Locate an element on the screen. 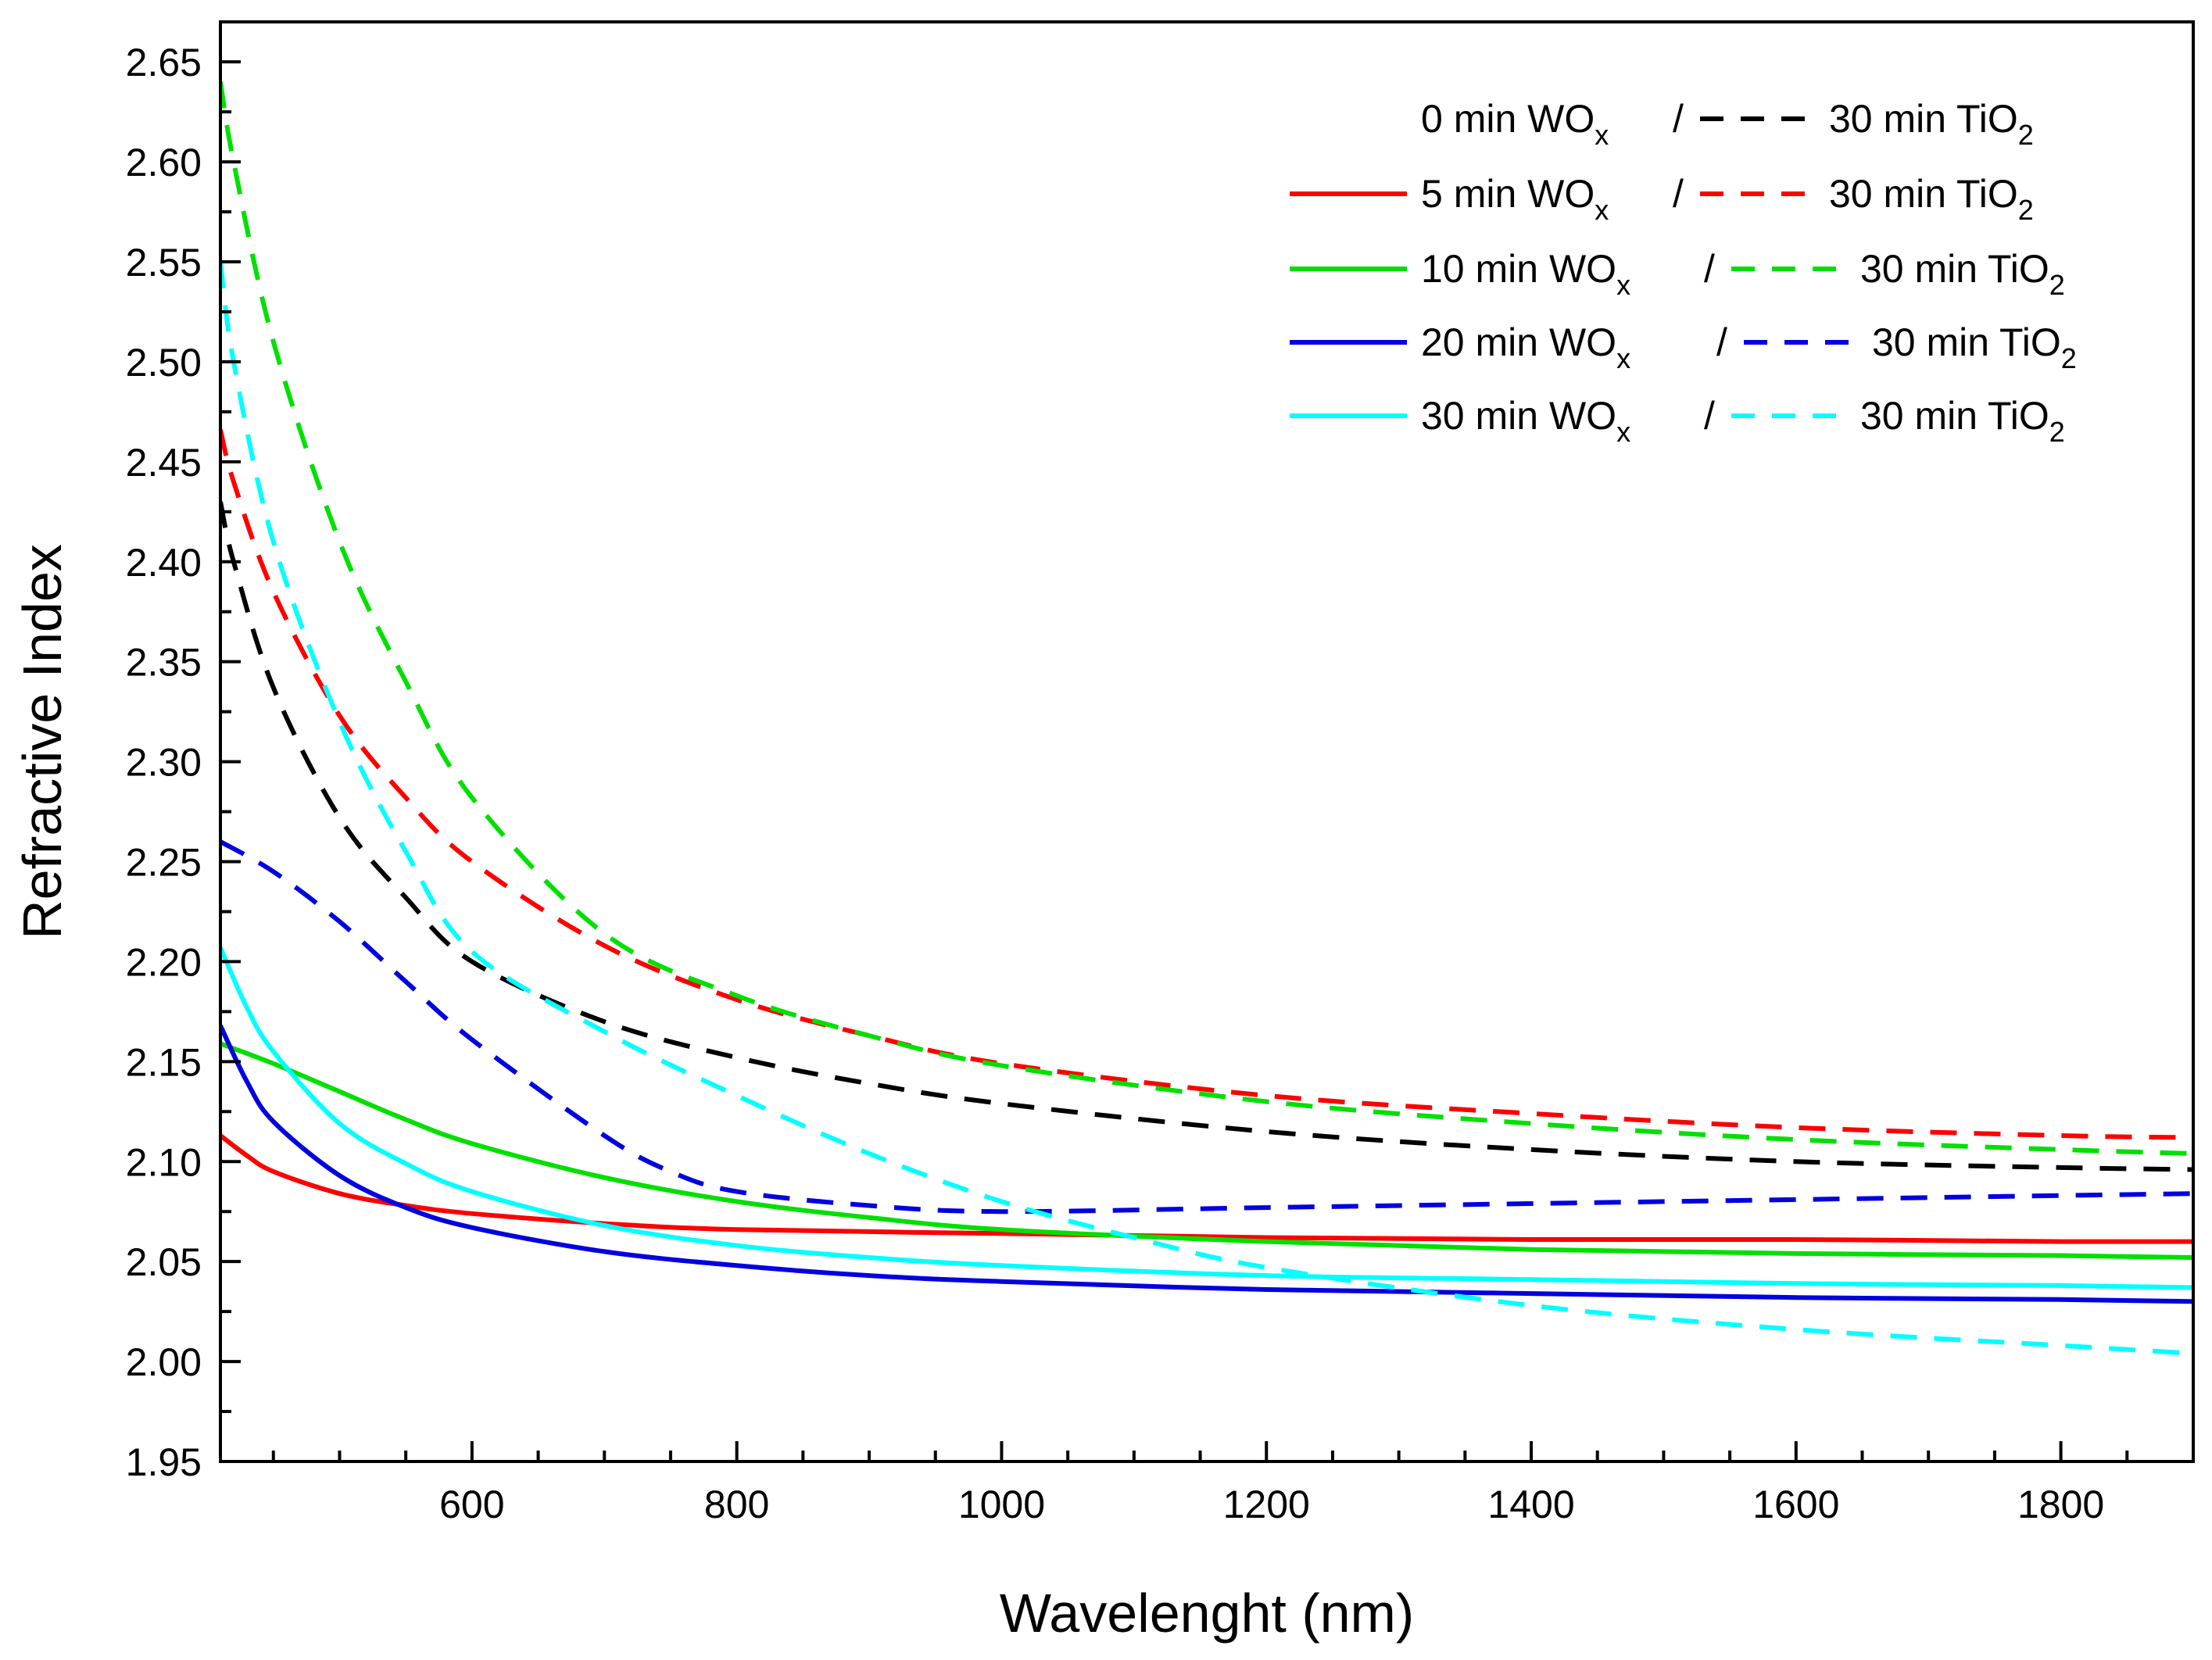 The height and width of the screenshot is (1660, 2212). y-tick-label: 2.45 is located at coordinates (164, 463).